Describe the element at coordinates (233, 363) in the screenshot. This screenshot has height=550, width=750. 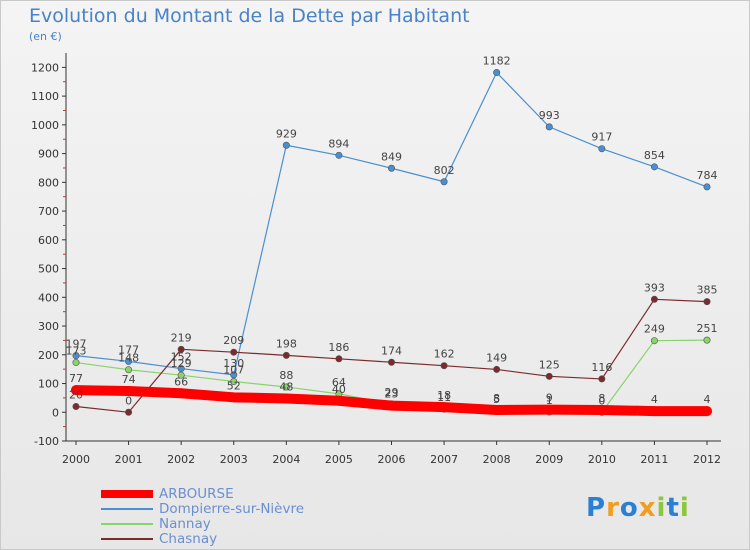
I see `data-label: 130` at that location.